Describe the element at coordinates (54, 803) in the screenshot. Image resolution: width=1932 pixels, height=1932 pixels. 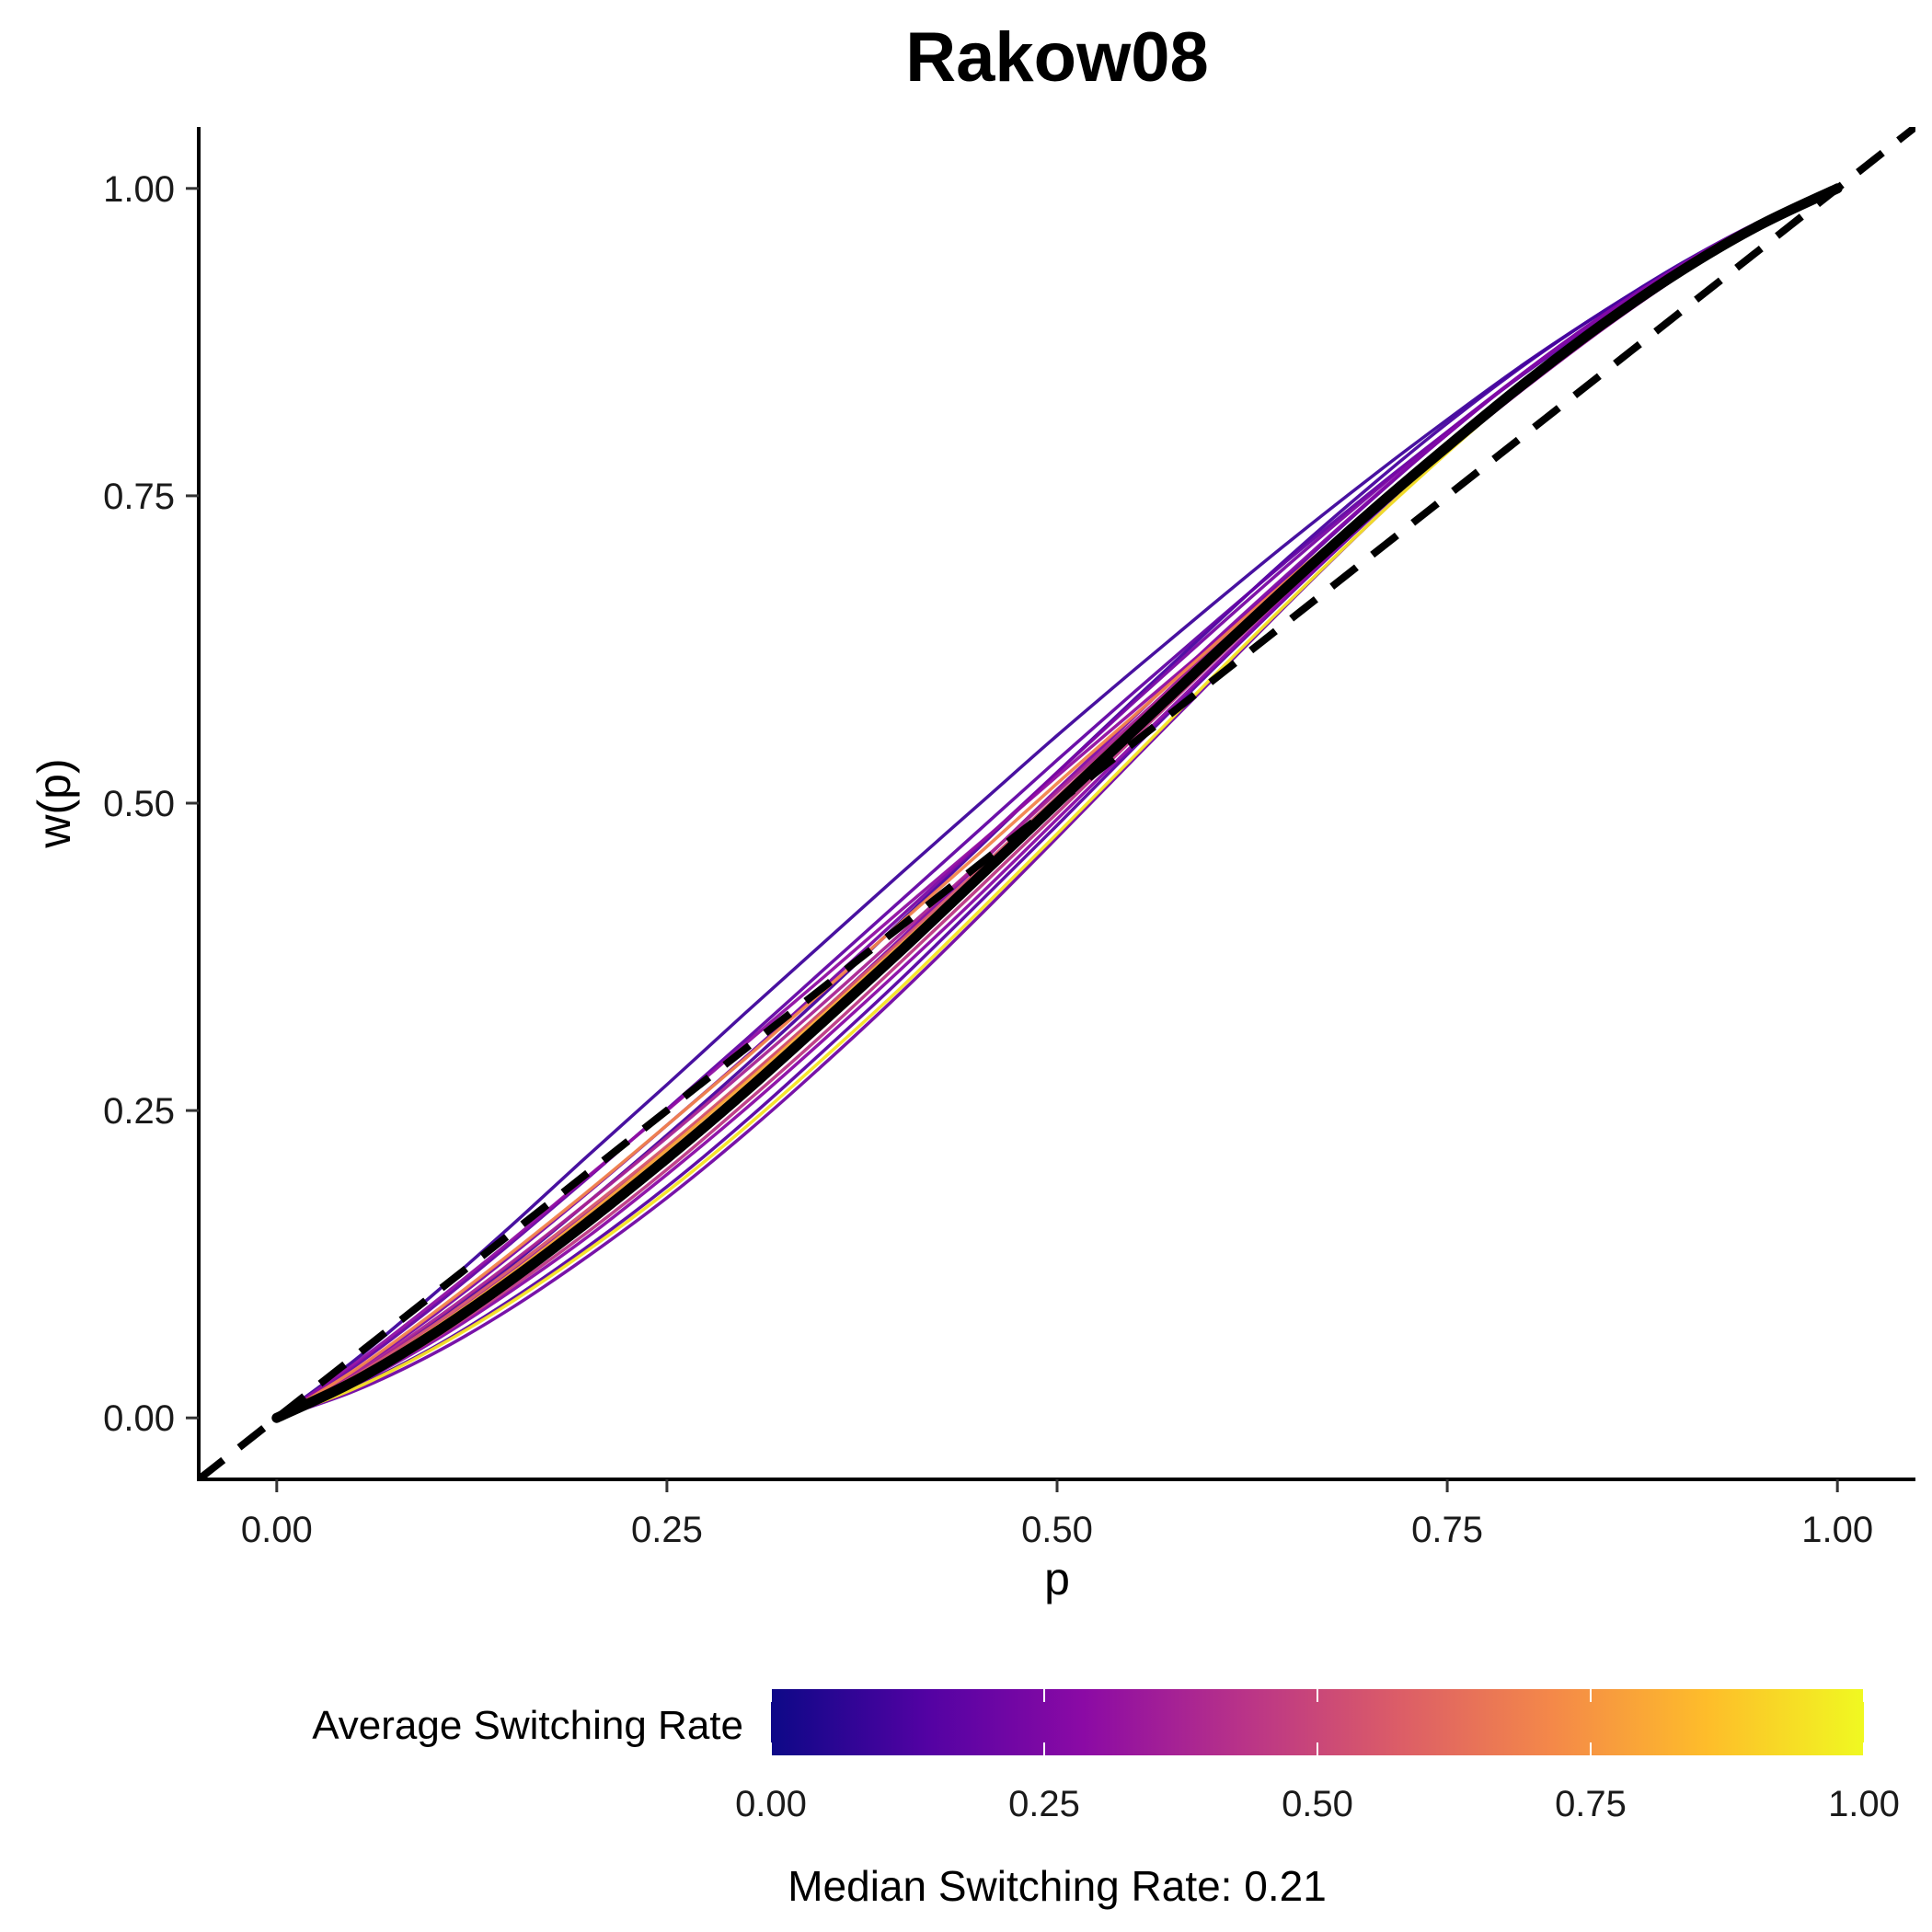
I see `y-axis-title: w(p)` at that location.